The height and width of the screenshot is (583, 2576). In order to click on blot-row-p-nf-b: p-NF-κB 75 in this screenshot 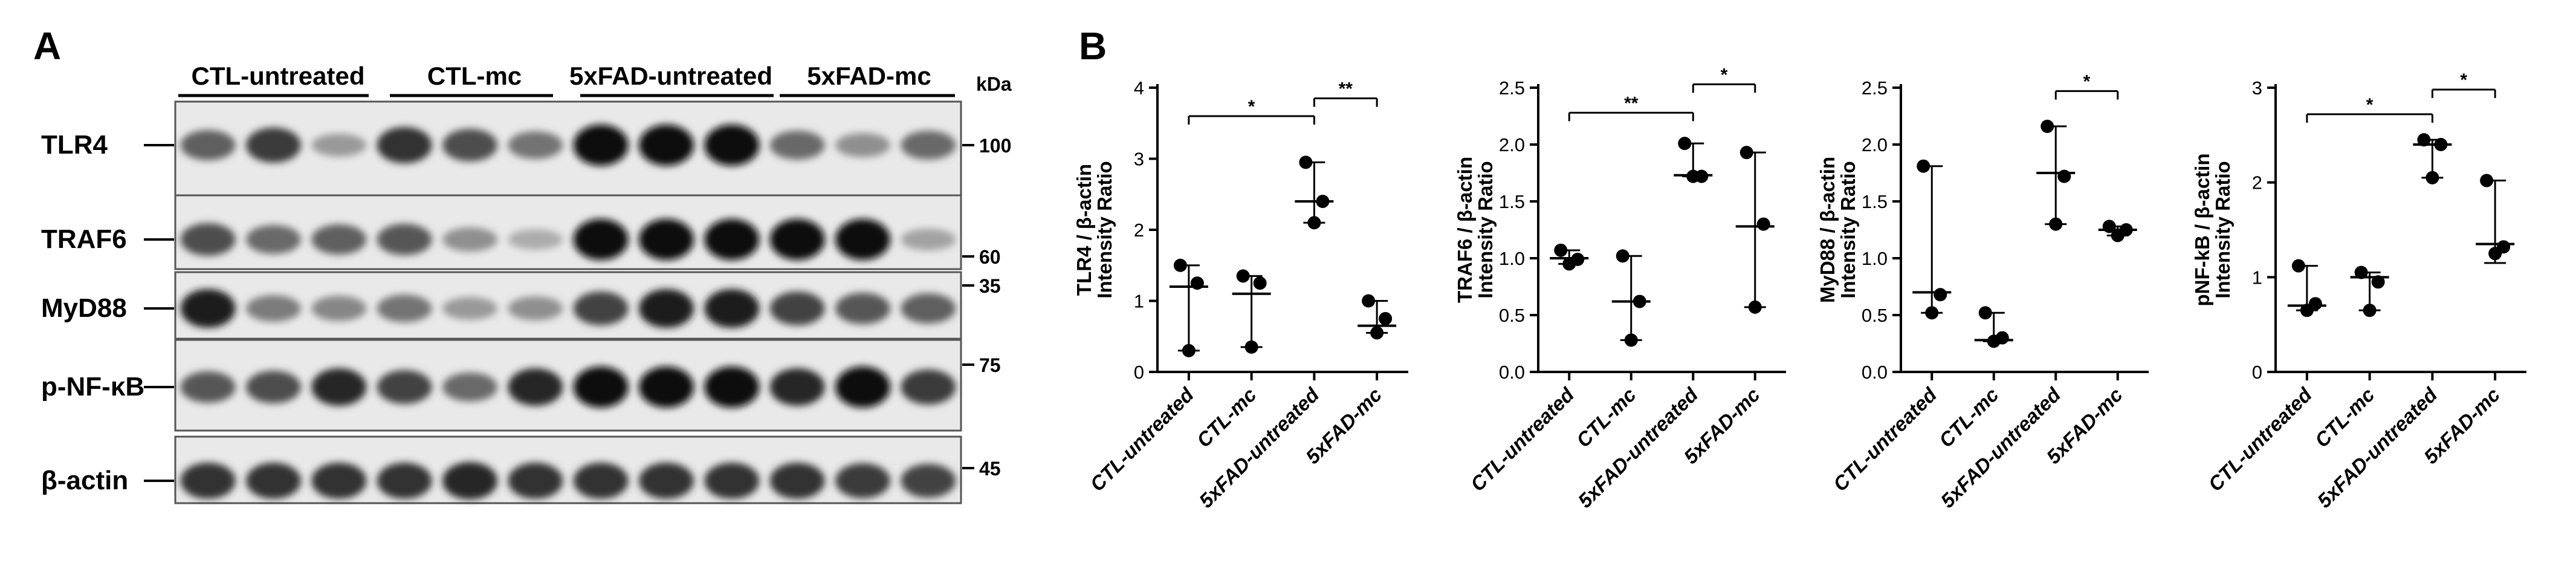, I will do `click(521, 385)`.